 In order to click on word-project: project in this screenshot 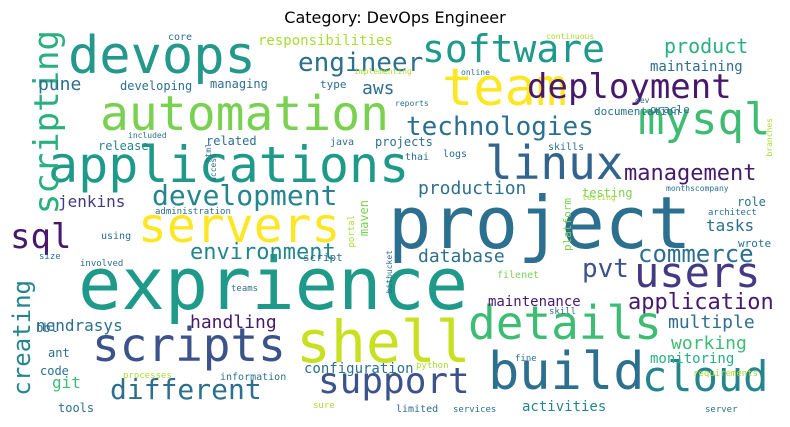, I will do `click(540, 223)`.